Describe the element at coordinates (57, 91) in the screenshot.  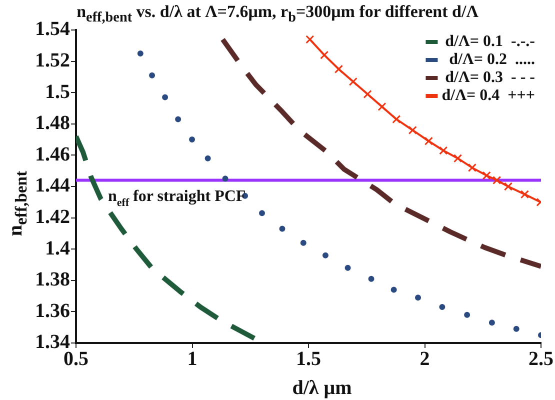
I see `y-tick-label: 1.5` at that location.